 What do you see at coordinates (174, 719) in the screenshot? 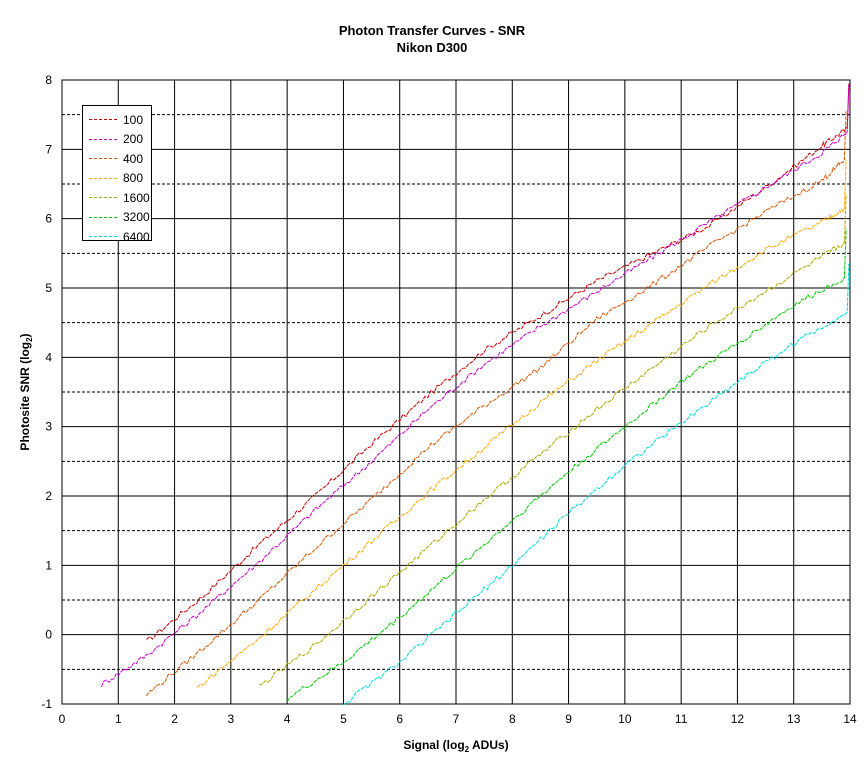
I see `x-tick-label: 2` at bounding box center [174, 719].